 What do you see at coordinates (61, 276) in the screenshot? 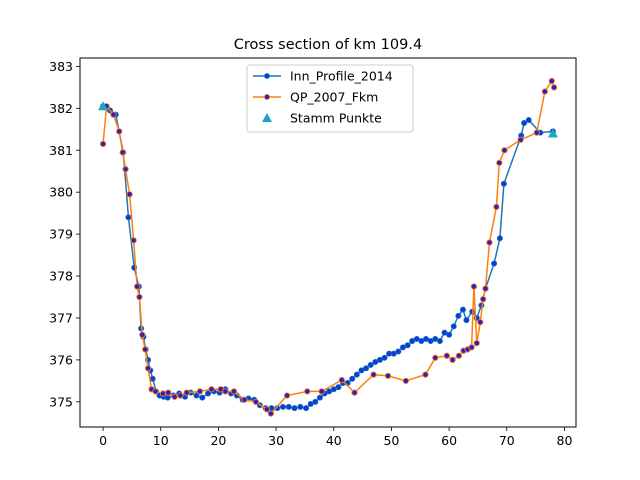
I see `y-tick-label: 378` at bounding box center [61, 276].